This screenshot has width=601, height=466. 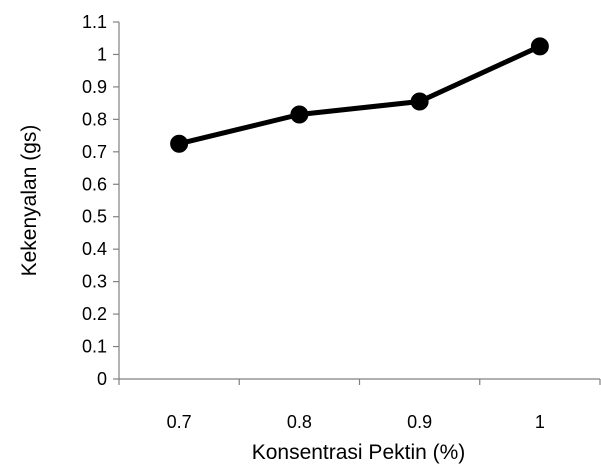 I want to click on x-tick-label: 0.9, so click(x=419, y=422).